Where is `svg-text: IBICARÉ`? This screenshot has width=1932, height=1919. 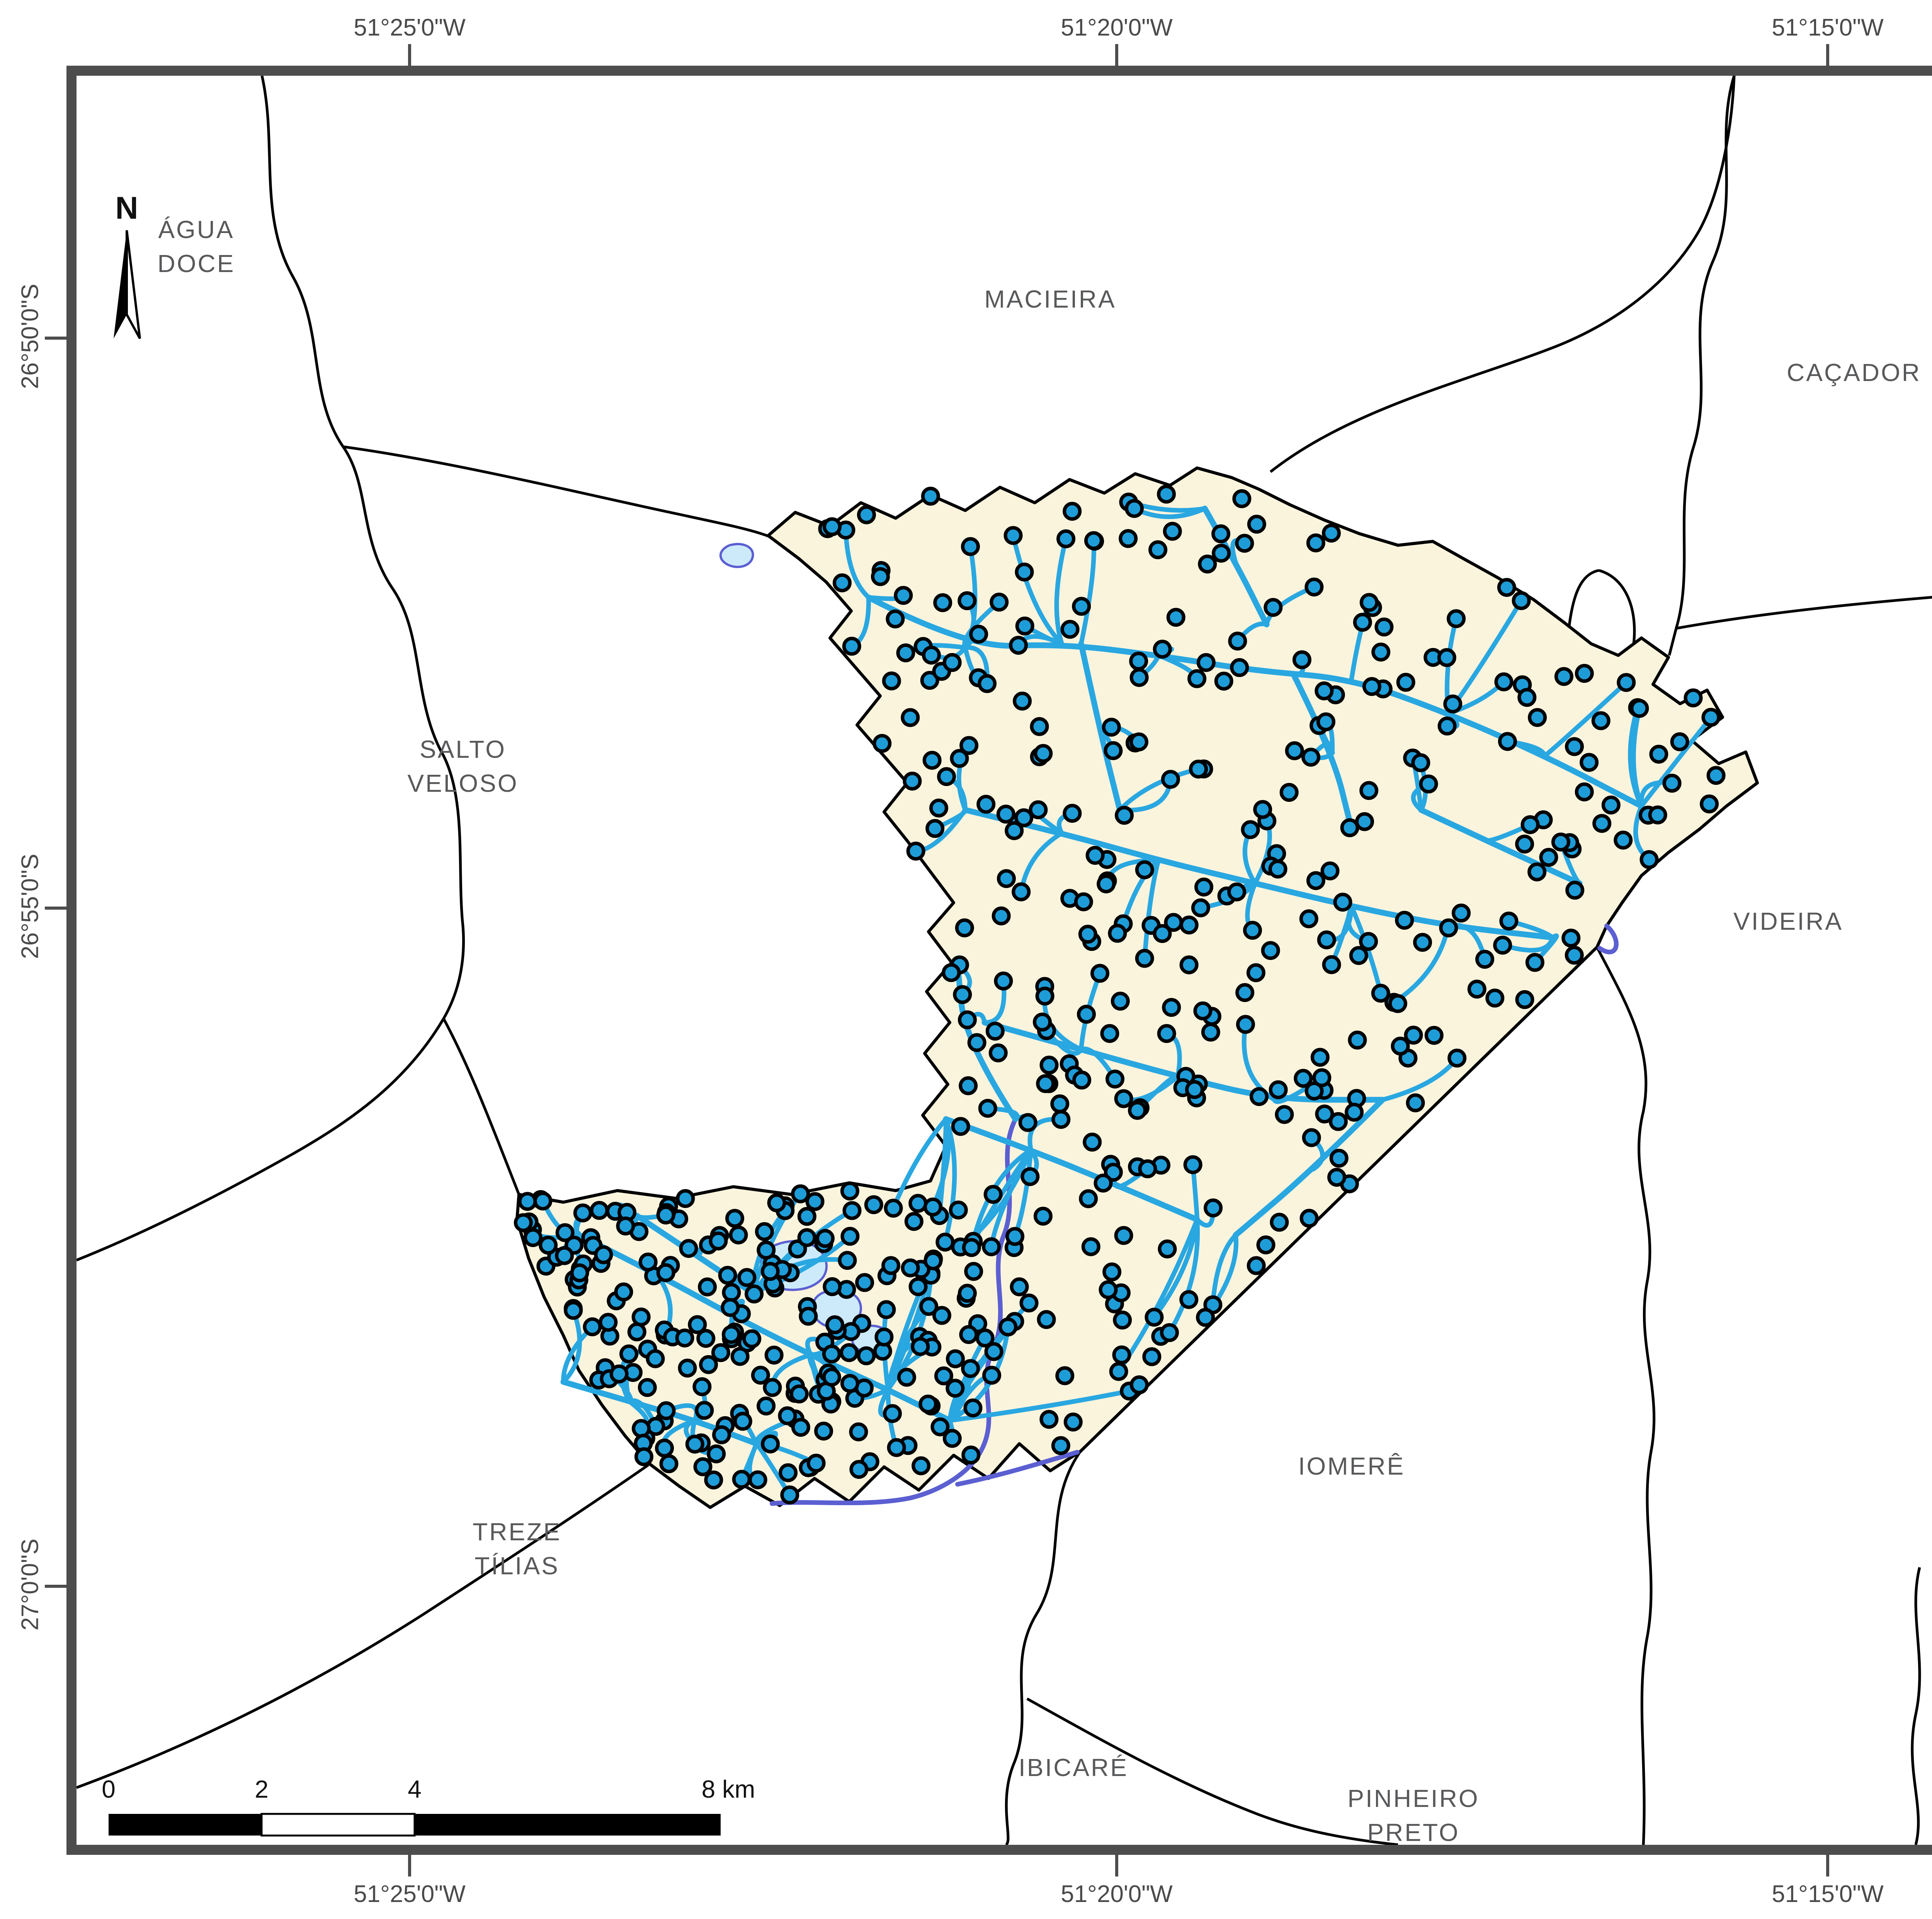 svg-text: IBICARÉ is located at coordinates (1073, 1767).